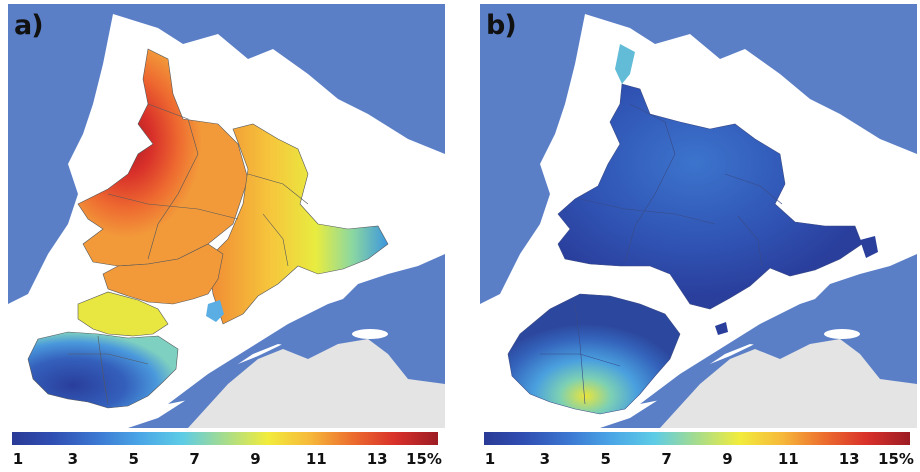 The image size is (920, 472). I want to click on region-small-blue, so click(215, 311).